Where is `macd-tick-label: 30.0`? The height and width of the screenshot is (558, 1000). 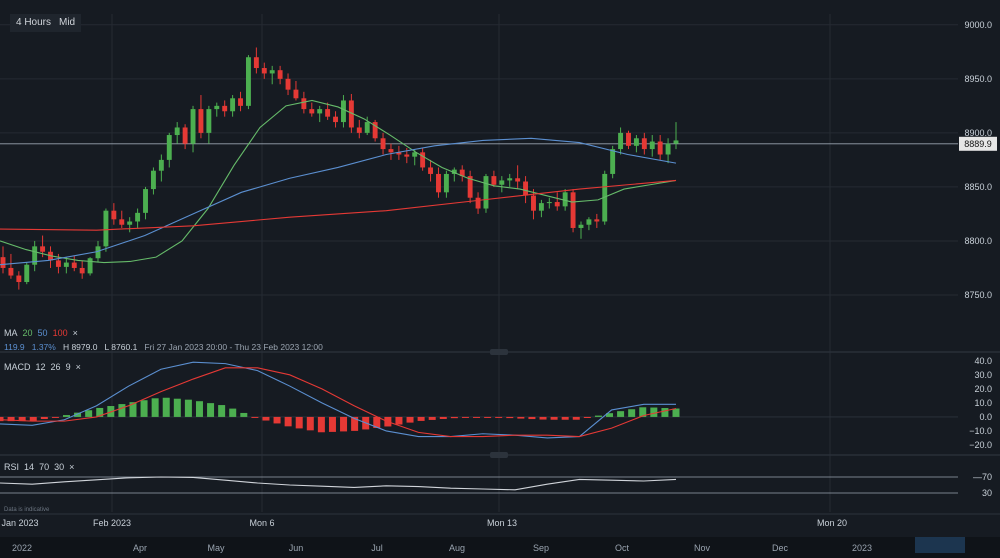
macd-tick-label: 30.0 is located at coordinates (983, 375).